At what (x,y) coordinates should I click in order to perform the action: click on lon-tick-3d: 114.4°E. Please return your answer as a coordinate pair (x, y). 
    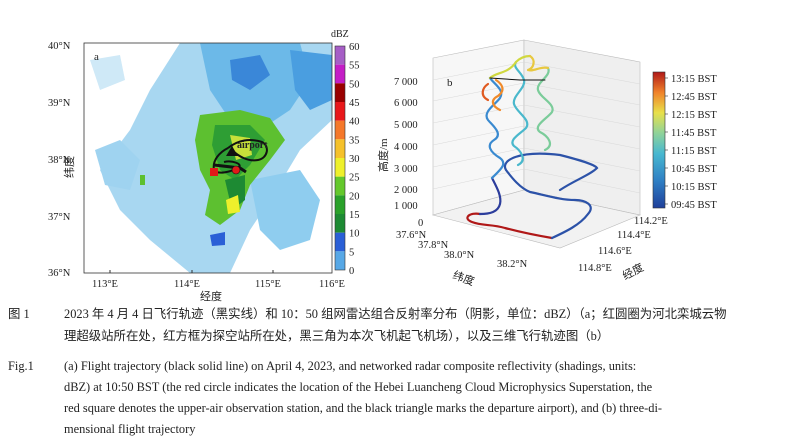
    Looking at the image, I should click on (634, 235).